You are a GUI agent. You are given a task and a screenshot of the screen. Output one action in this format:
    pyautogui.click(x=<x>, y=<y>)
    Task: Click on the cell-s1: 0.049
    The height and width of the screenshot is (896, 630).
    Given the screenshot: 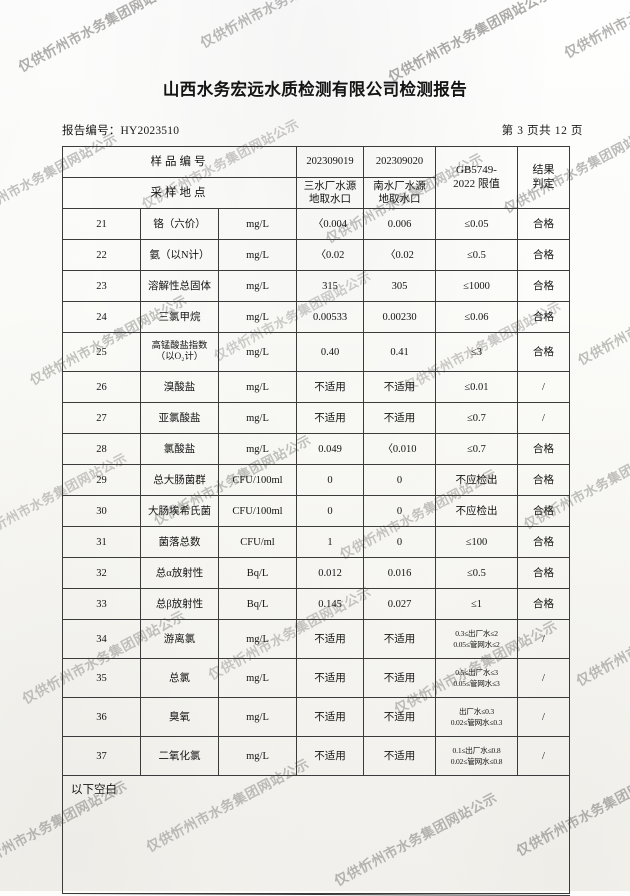 What is the action you would take?
    pyautogui.click(x=330, y=449)
    